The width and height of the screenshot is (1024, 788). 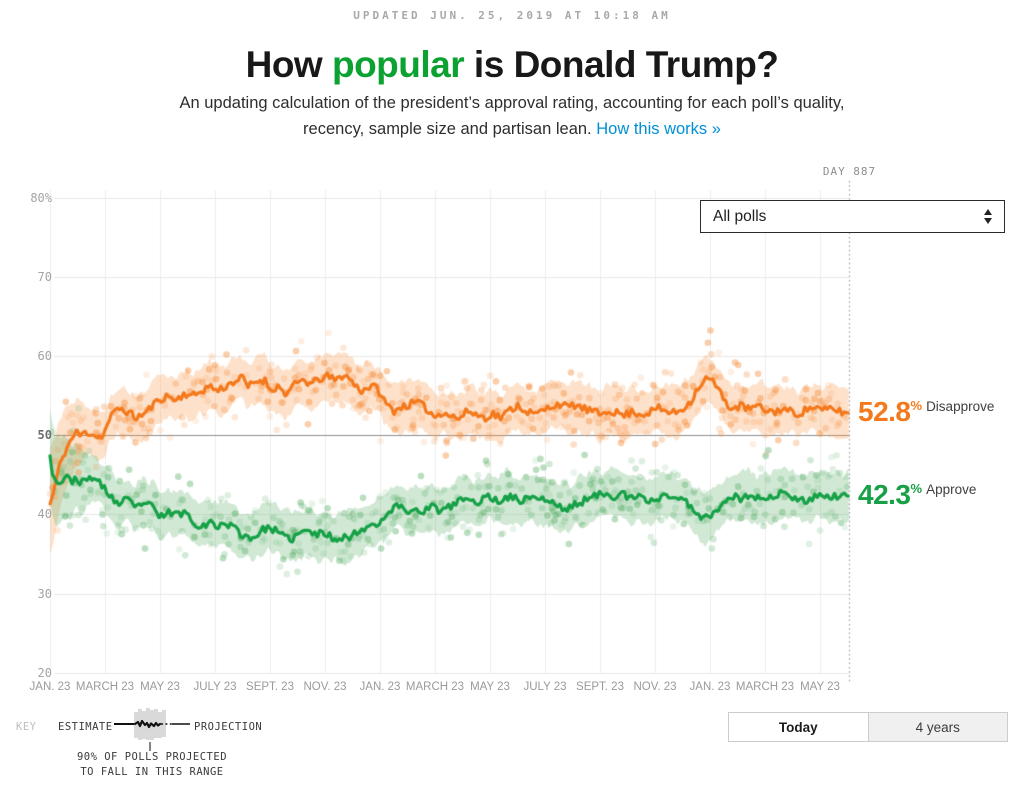 I want to click on title-highlight: popular, so click(x=398, y=64).